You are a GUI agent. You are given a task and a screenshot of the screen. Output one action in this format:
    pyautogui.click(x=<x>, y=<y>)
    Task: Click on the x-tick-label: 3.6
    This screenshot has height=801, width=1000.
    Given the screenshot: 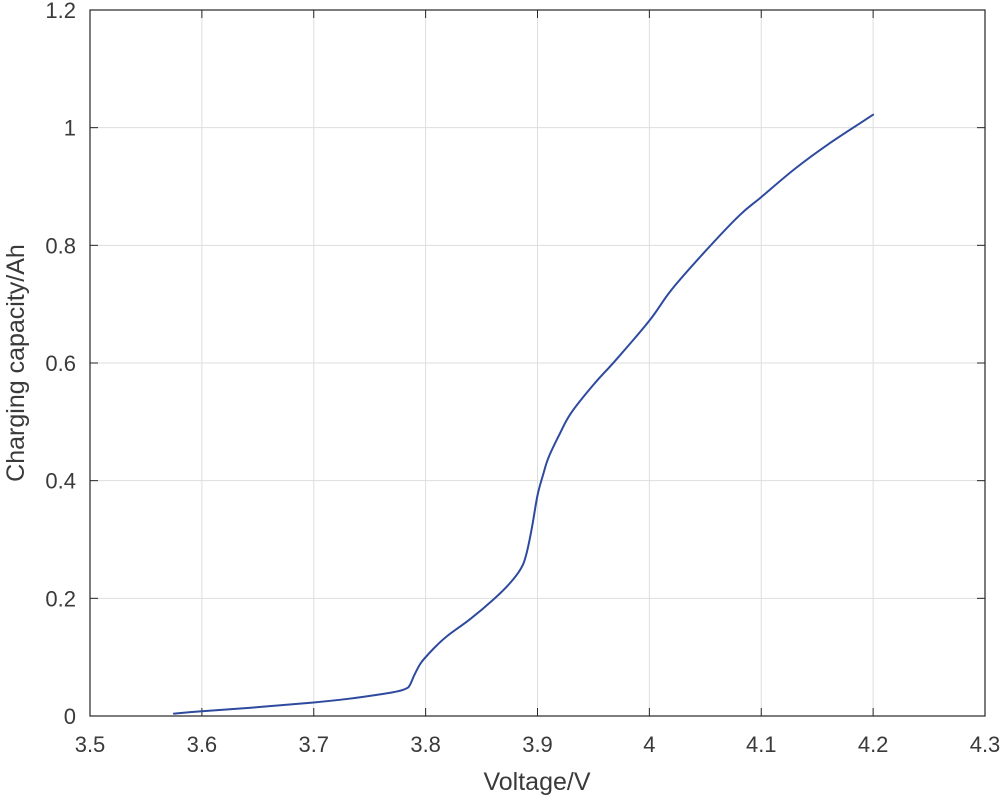 What is the action you would take?
    pyautogui.click(x=202, y=744)
    